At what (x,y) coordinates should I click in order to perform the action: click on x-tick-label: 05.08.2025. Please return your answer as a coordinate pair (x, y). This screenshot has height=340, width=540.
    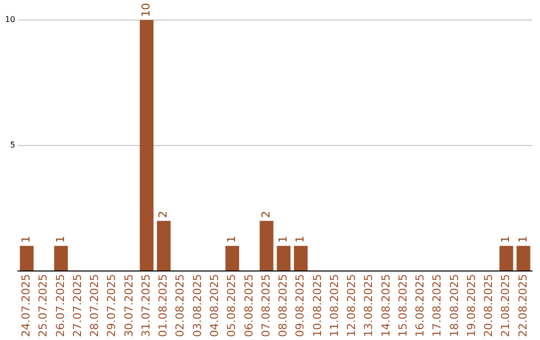
    Looking at the image, I should click on (231, 306).